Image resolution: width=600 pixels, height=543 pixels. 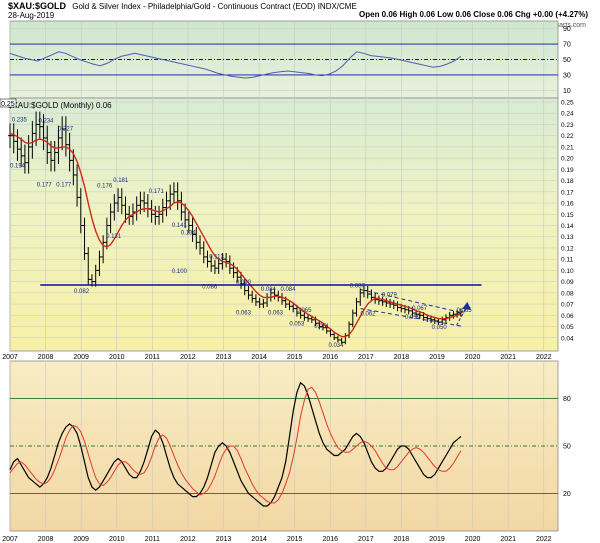 I want to click on price-tick-label: 0.05, so click(x=567, y=327).